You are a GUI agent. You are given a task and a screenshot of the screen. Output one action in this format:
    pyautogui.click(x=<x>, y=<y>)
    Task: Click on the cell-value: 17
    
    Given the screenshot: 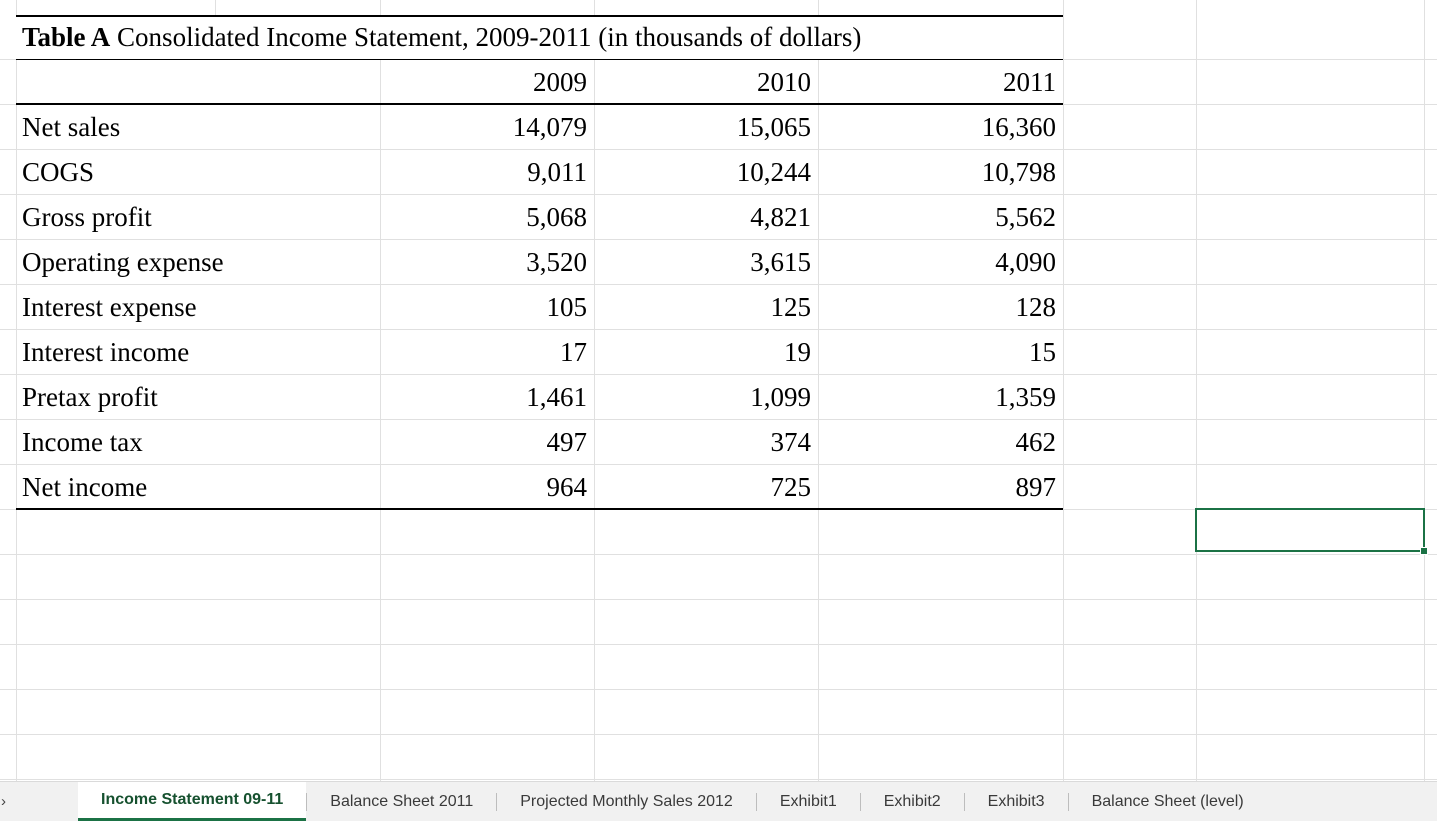 What is the action you would take?
    pyautogui.click(x=573, y=352)
    